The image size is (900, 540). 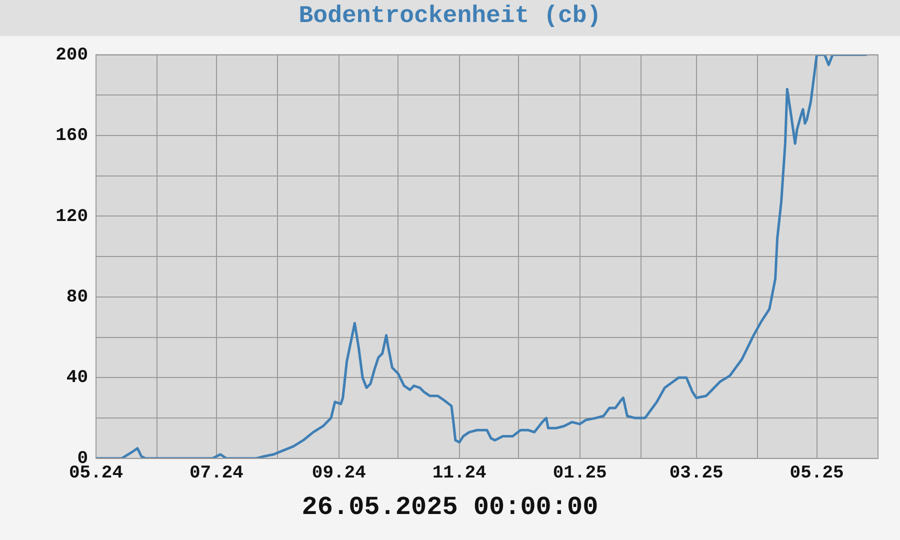 I want to click on chart-title: Bodentrockenheit (cb), so click(x=450, y=16).